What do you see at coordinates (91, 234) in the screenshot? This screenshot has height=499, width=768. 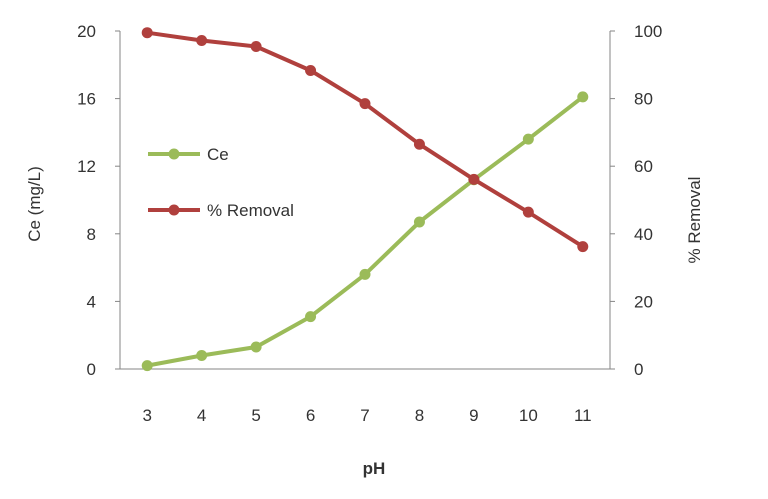 I see `y-left-tick-label: 8` at bounding box center [91, 234].